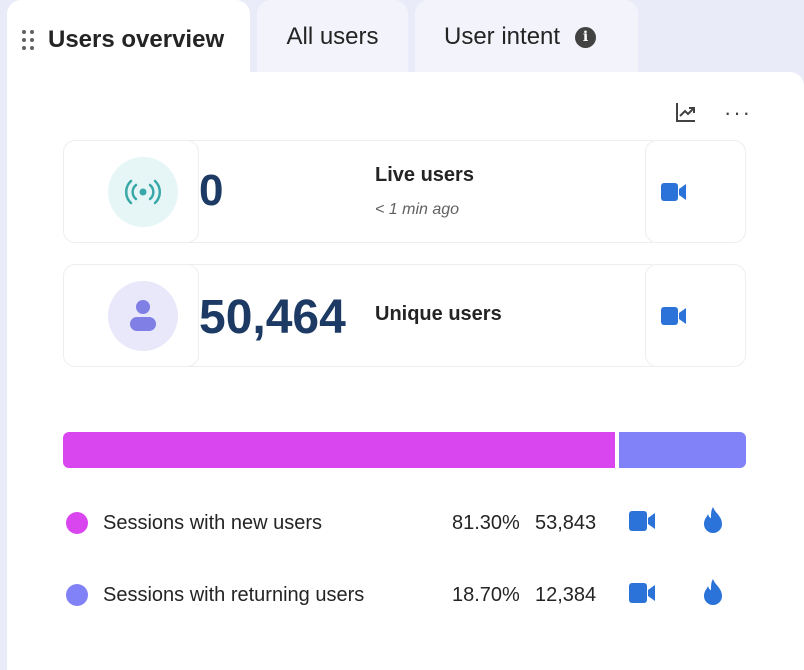 The image size is (804, 670). Describe the element at coordinates (438, 314) in the screenshot. I see `unique-users-label: Unique users` at that location.